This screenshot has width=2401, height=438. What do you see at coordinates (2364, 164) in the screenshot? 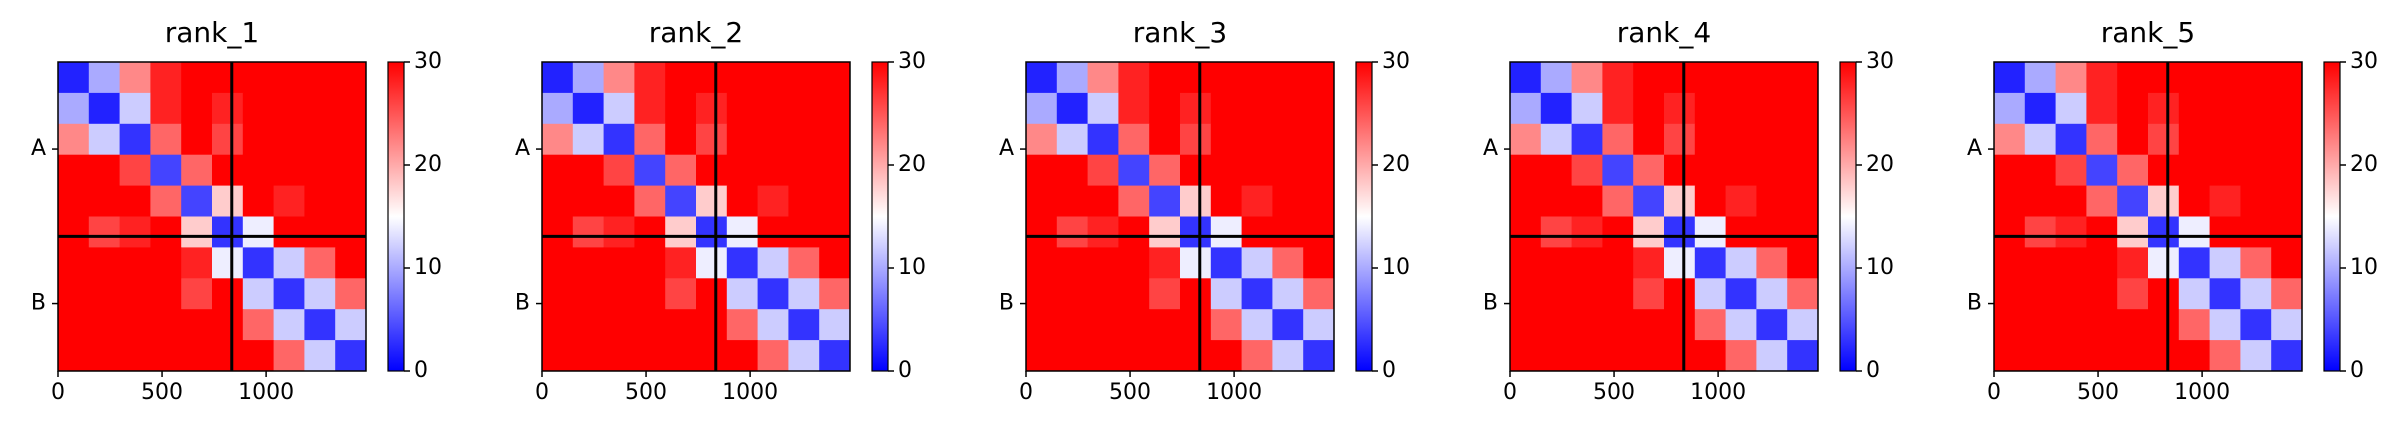
I see `colorbar-tick-label: 20` at bounding box center [2364, 164].